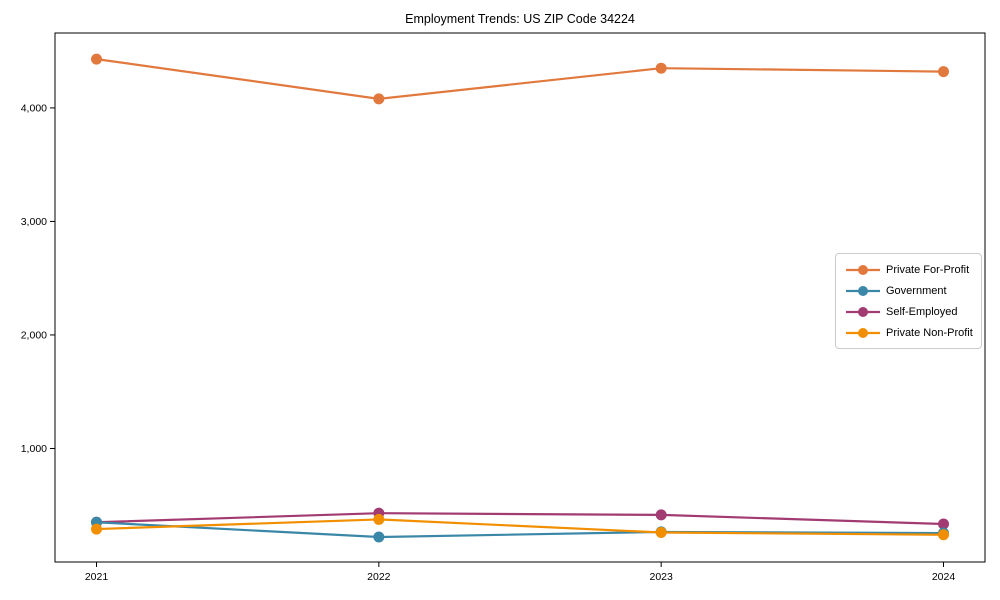 The image size is (1000, 600). What do you see at coordinates (661, 532) in the screenshot?
I see `data-point-private-non-profit-2023` at bounding box center [661, 532].